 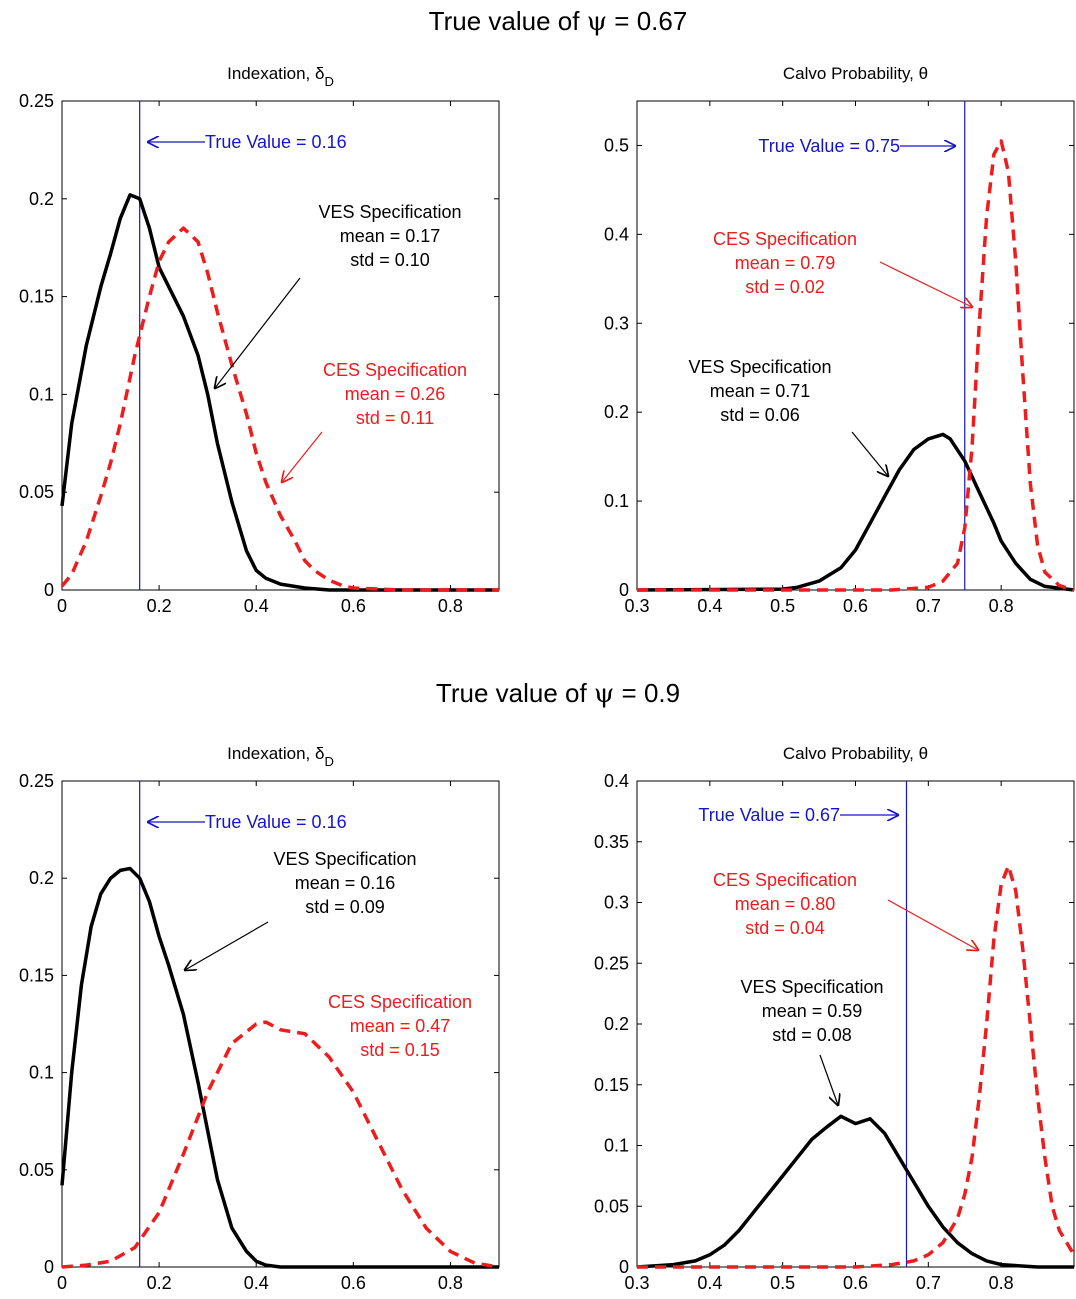 What do you see at coordinates (812, 1035) in the screenshot?
I see `annotation-line: std = 0.08` at bounding box center [812, 1035].